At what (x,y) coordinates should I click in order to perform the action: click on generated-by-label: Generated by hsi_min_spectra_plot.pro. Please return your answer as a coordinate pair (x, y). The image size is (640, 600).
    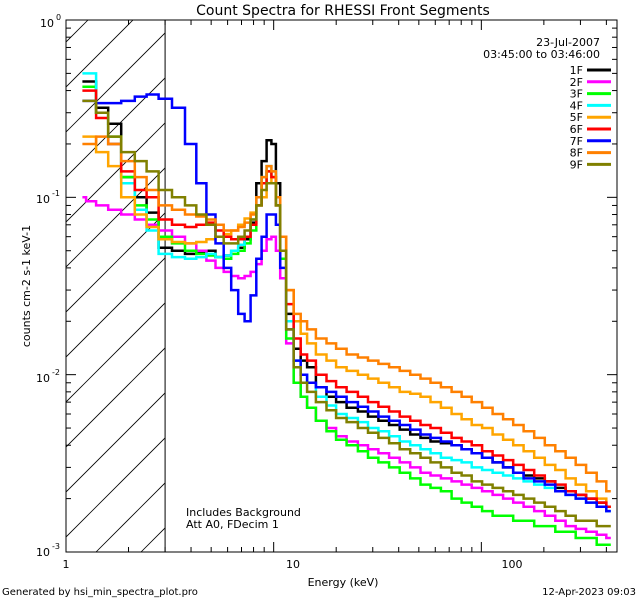
    Looking at the image, I should click on (100, 592).